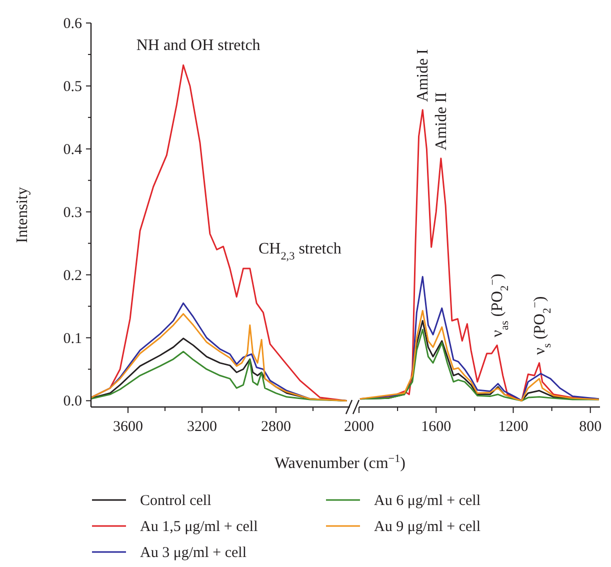  What do you see at coordinates (176, 501) in the screenshot?
I see `legend-label: Control cell` at bounding box center [176, 501].